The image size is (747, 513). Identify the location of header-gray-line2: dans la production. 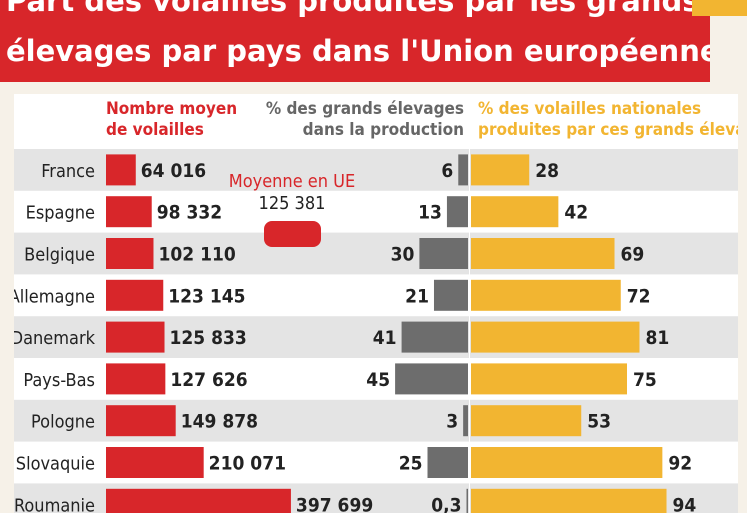
(383, 130).